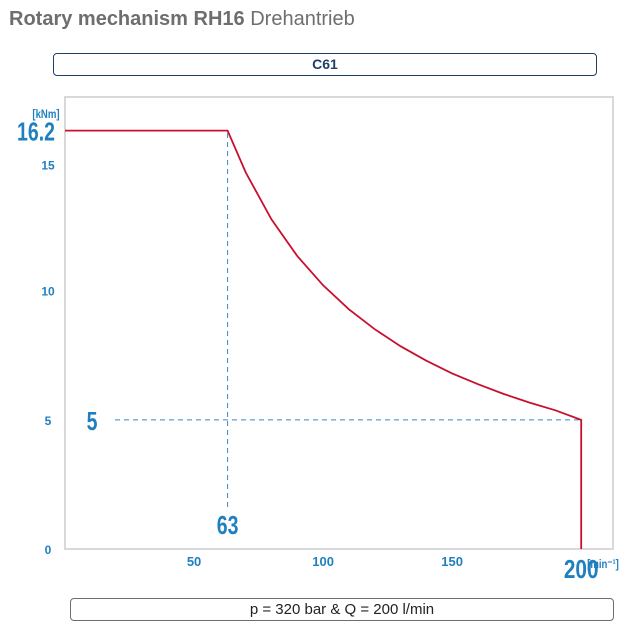 This screenshot has width=637, height=631. Describe the element at coordinates (323, 561) in the screenshot. I see `x-tick-label: 100` at that location.